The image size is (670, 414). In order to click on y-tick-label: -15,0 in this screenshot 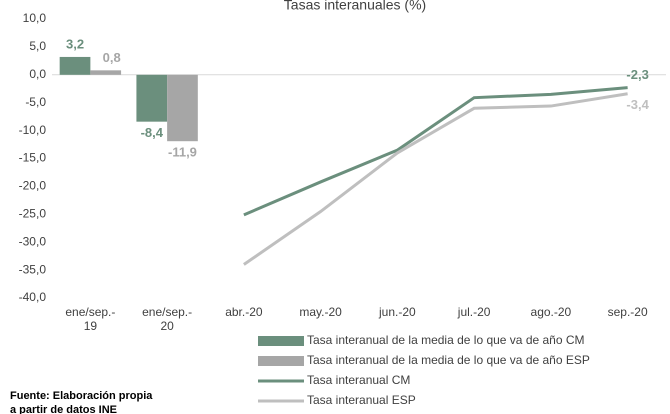, I will do `click(33, 158)`.